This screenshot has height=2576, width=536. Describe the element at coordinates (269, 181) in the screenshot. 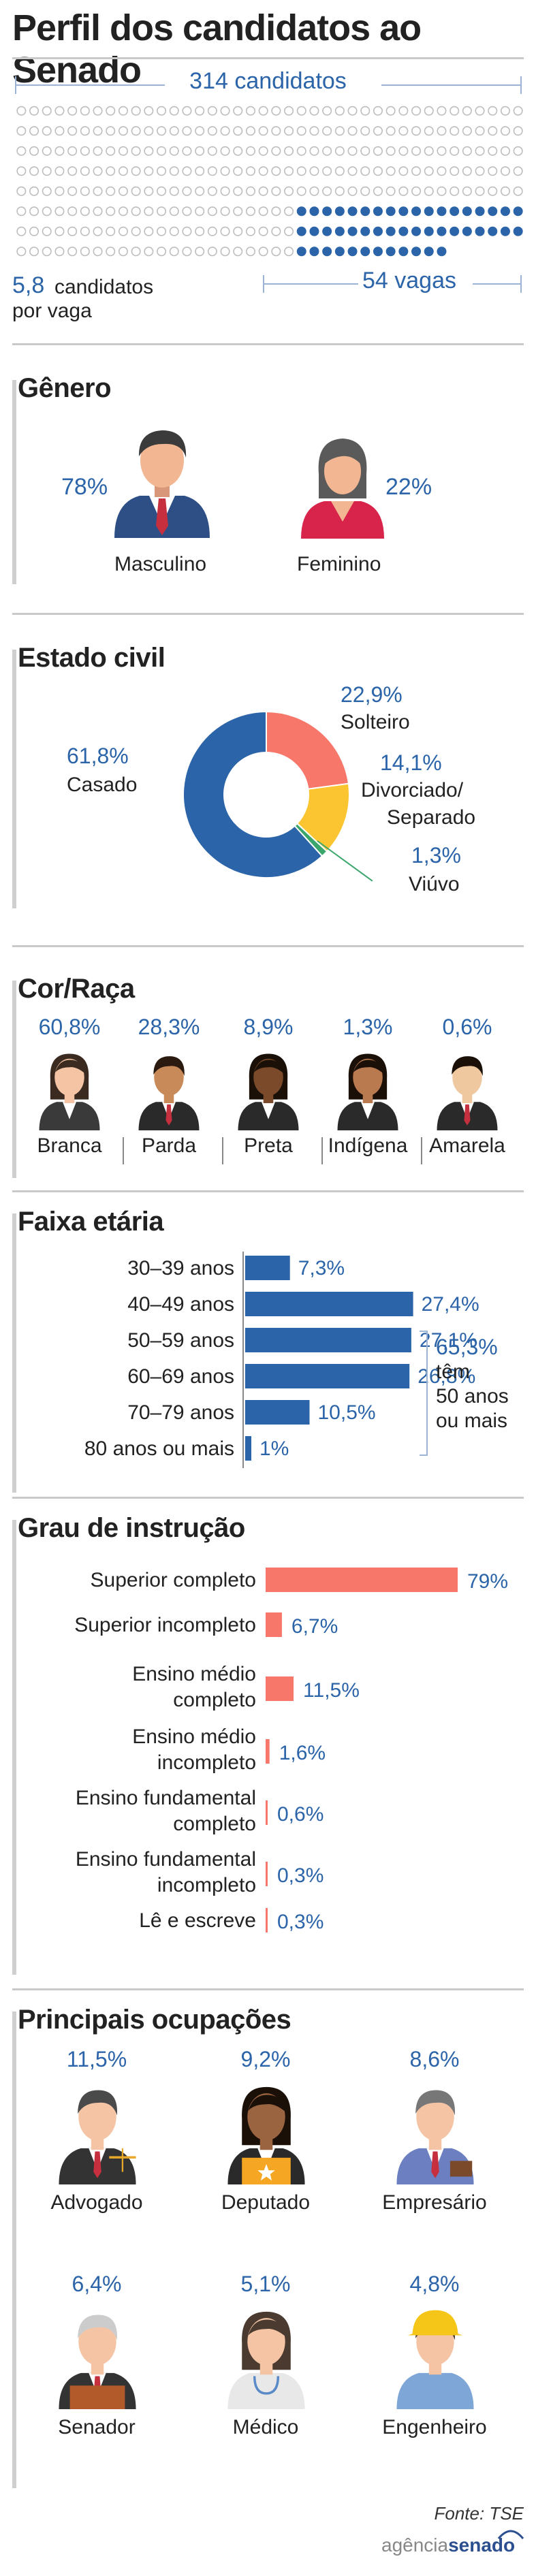

I see `candidate-dot-grid` at that location.